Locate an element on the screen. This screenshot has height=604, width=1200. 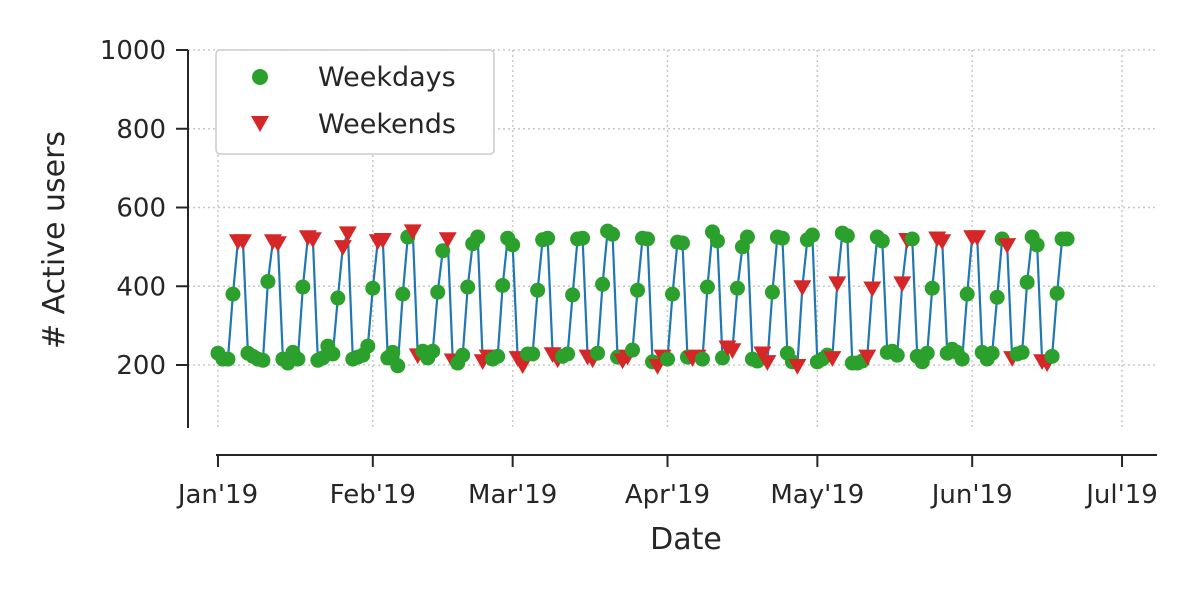
legend: Weekdays Weekends is located at coordinates (355, 102).